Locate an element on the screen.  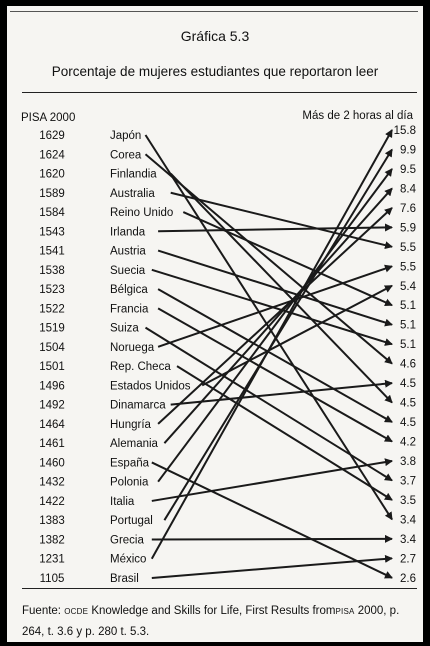
left-score-label: 1231 is located at coordinates (52, 560).